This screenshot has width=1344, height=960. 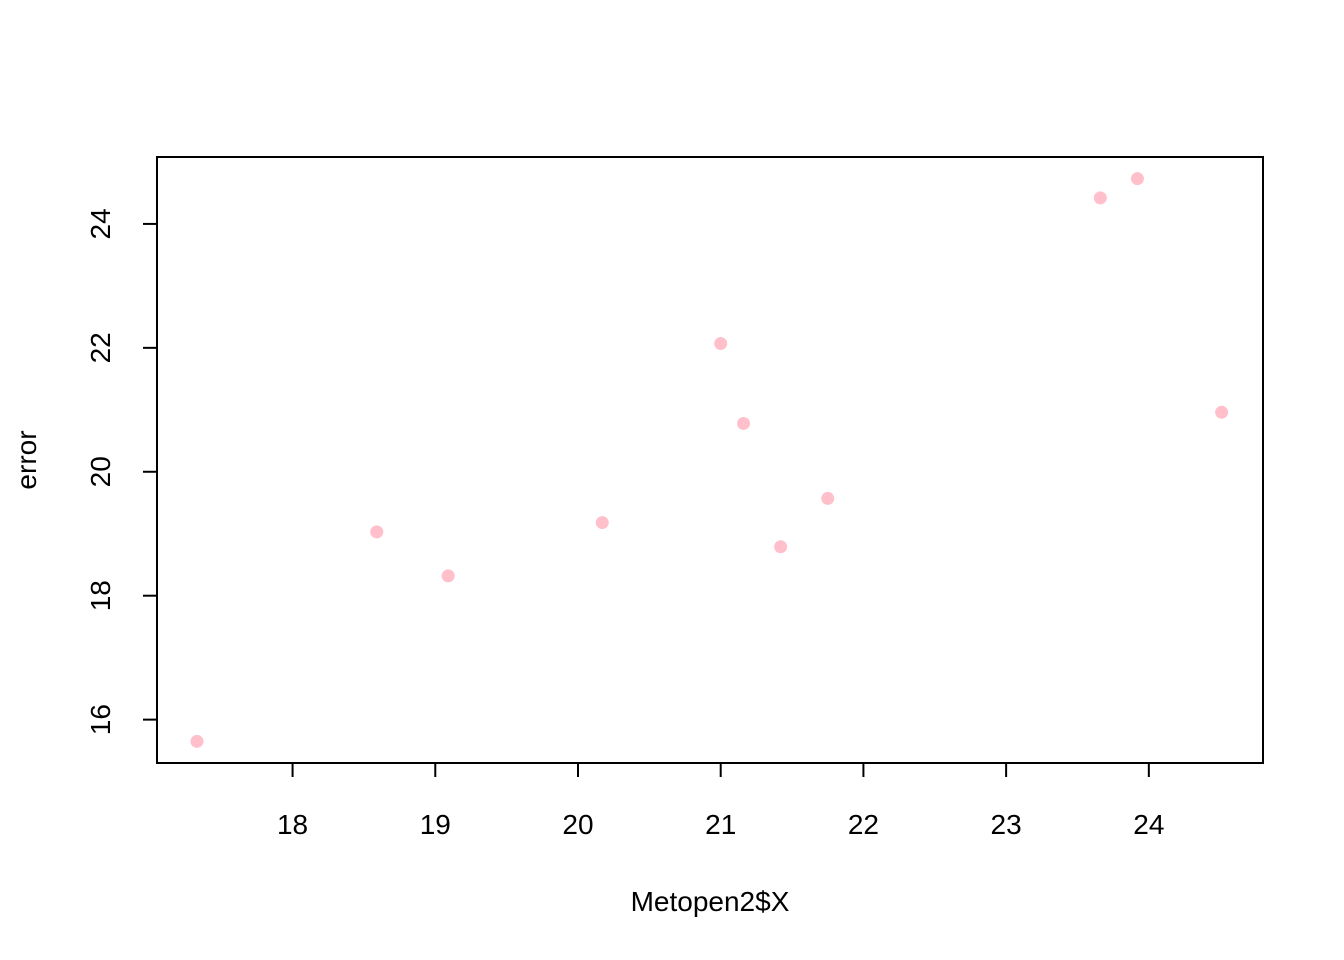 I want to click on y-tick-label: 16, so click(x=100, y=719).